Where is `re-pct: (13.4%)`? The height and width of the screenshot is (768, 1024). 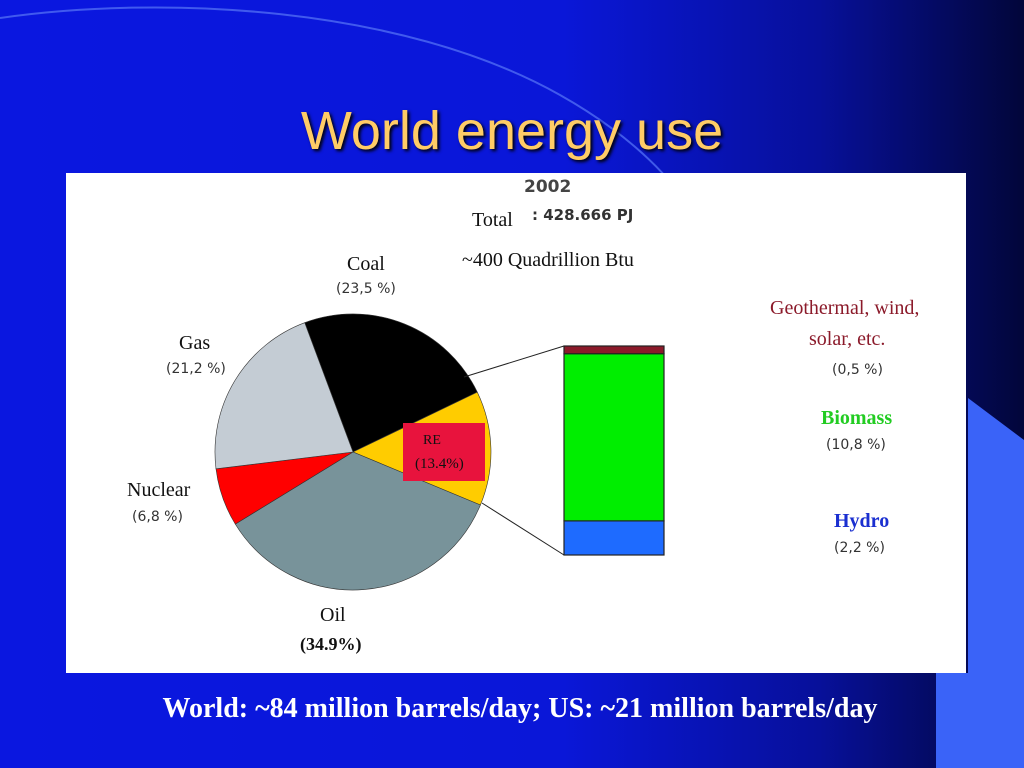
re-pct: (13.4%) is located at coordinates (439, 464).